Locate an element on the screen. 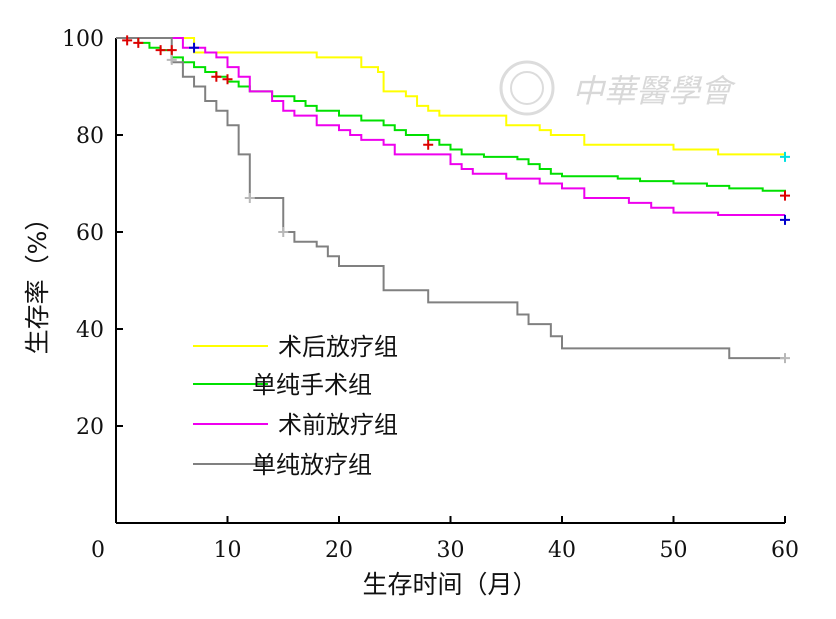  watermark-seal-inner is located at coordinates (527, 88).